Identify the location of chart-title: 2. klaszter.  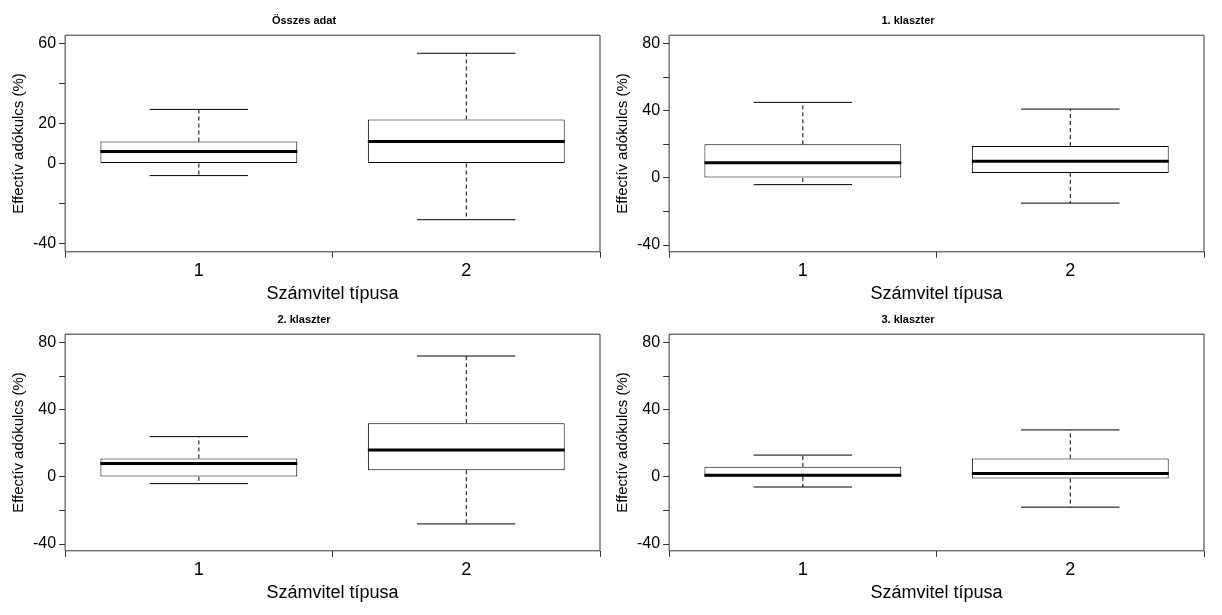
(304, 318).